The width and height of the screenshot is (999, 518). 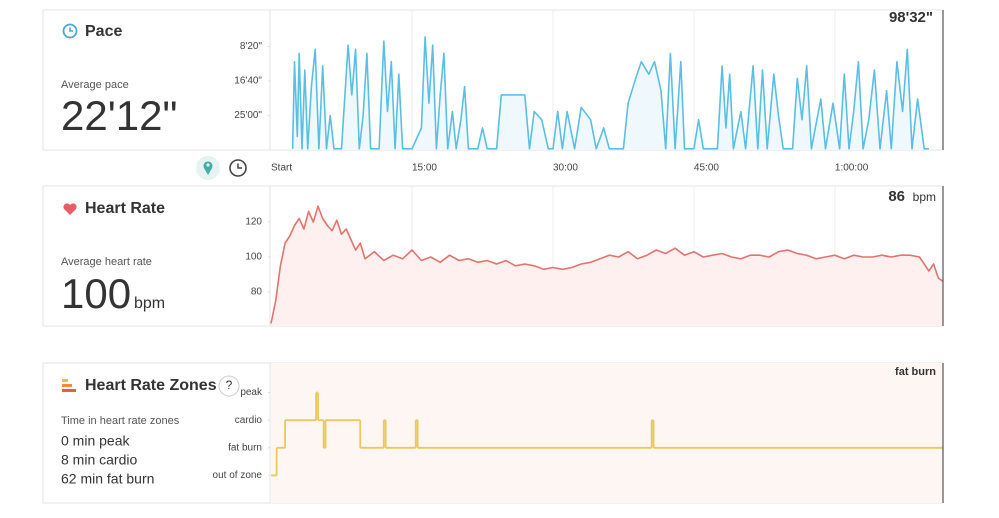 I want to click on current-value: 86, so click(x=896, y=196).